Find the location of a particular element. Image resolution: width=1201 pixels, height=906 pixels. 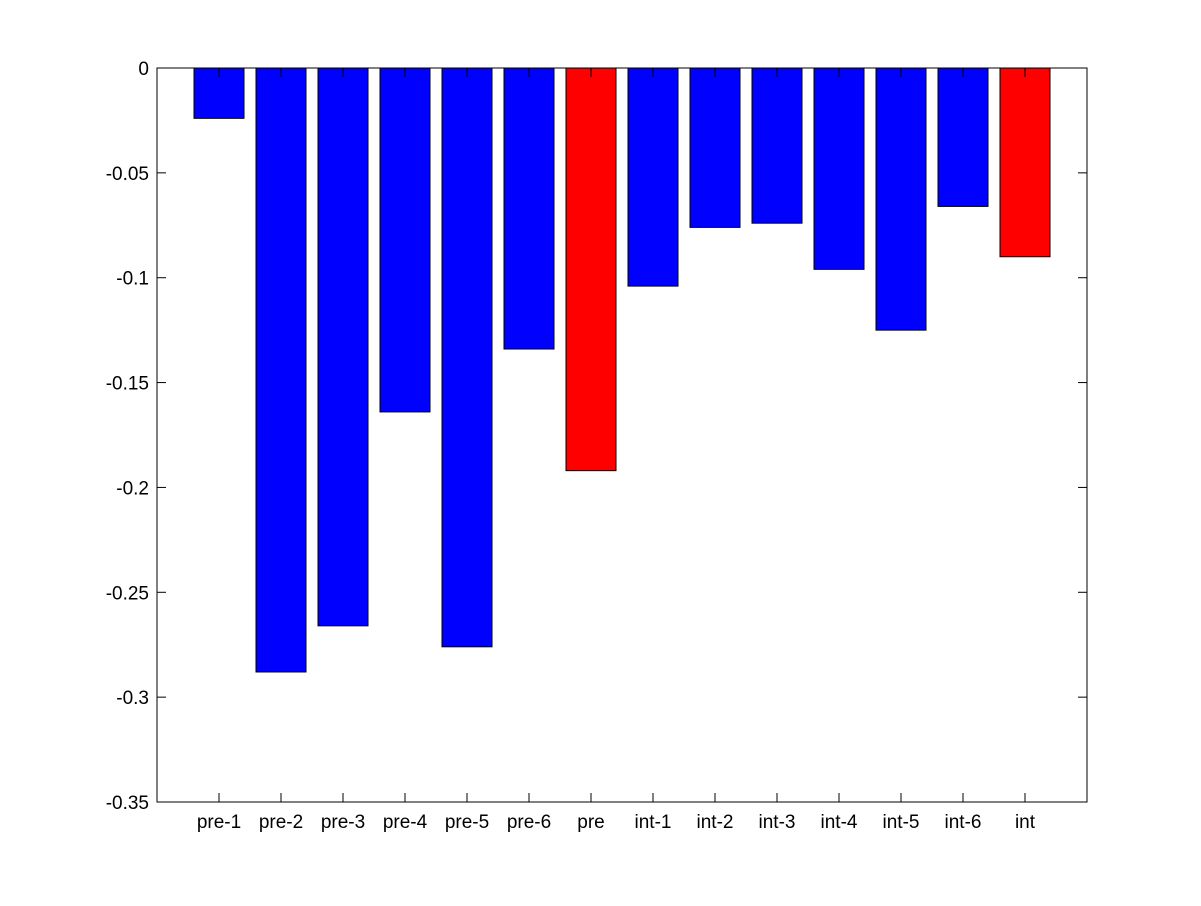

y-tick-label: -0.15 is located at coordinates (127, 384).